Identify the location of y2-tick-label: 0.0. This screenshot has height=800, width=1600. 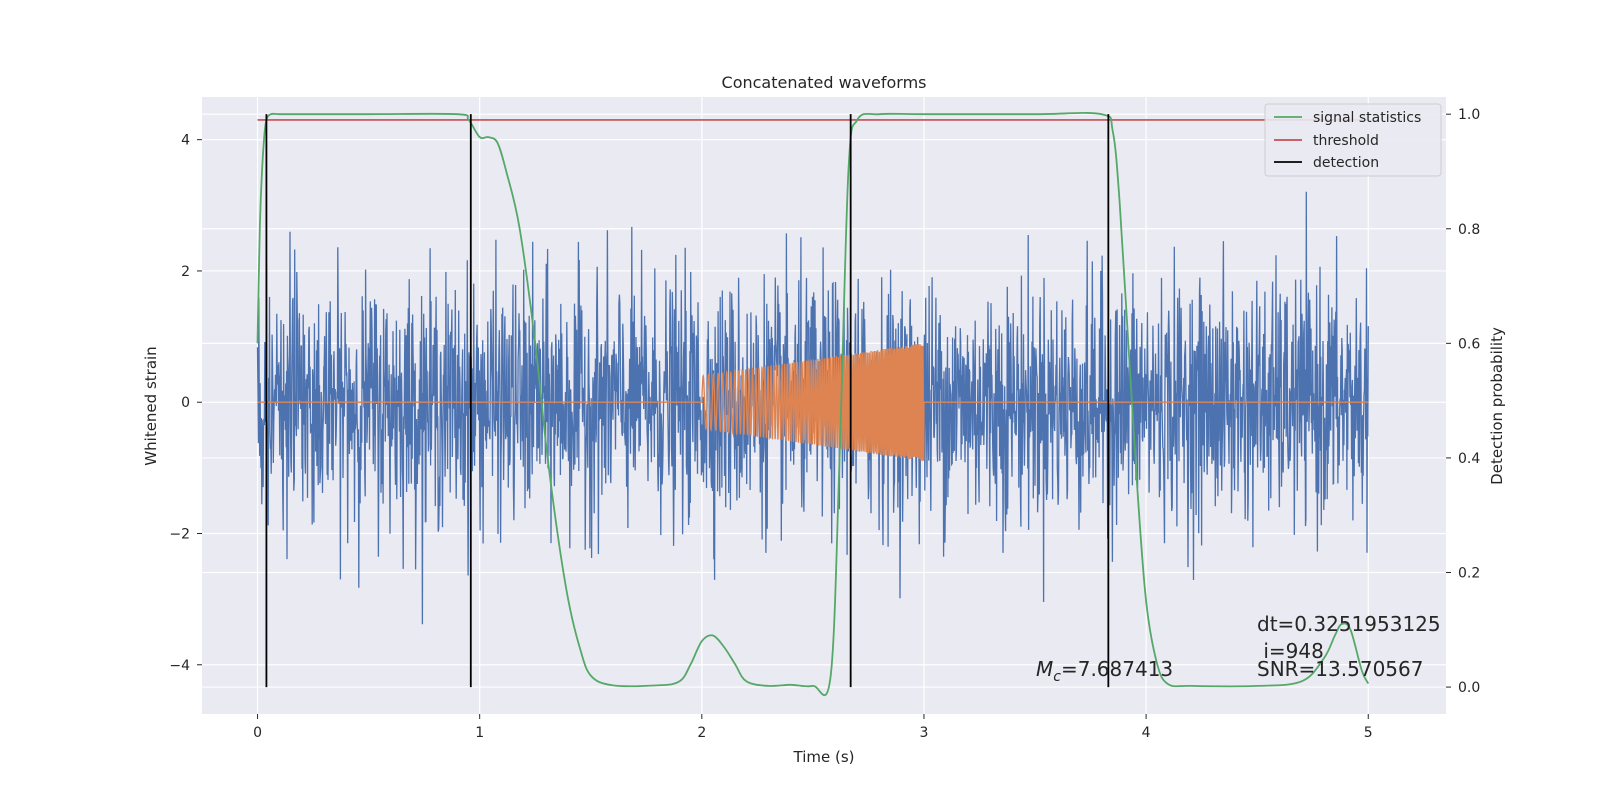
(1469, 688).